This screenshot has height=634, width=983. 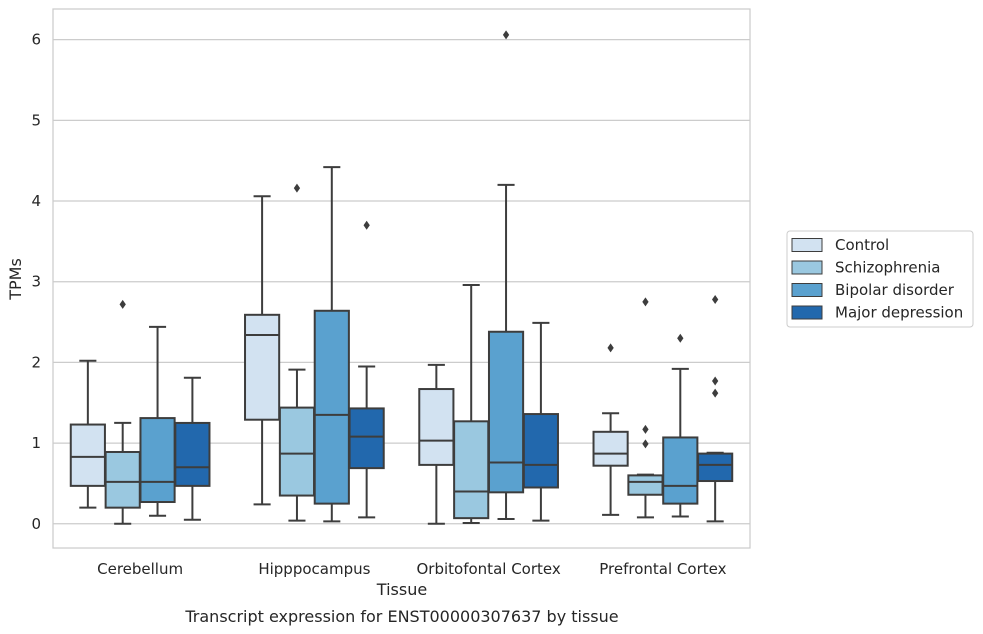 What do you see at coordinates (887, 268) in the screenshot?
I see `legend-label: Schizophrenia` at bounding box center [887, 268].